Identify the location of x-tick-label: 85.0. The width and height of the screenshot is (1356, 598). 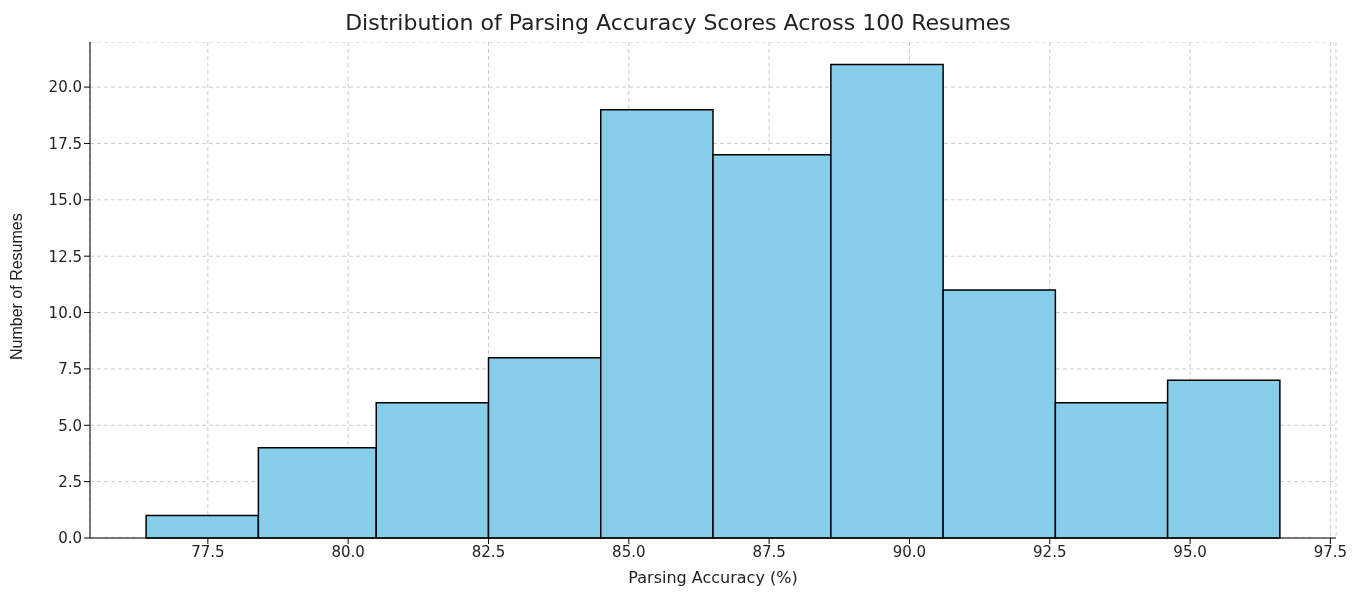
(629, 551).